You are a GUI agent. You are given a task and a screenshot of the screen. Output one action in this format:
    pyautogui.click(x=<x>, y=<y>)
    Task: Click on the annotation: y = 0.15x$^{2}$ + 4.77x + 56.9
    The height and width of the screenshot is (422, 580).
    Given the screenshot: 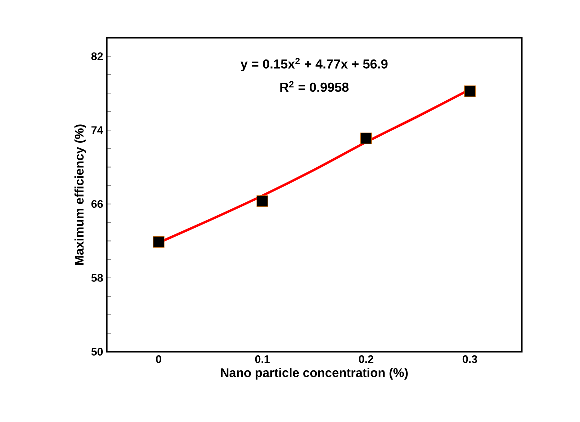 What is the action you would take?
    pyautogui.click(x=314, y=65)
    